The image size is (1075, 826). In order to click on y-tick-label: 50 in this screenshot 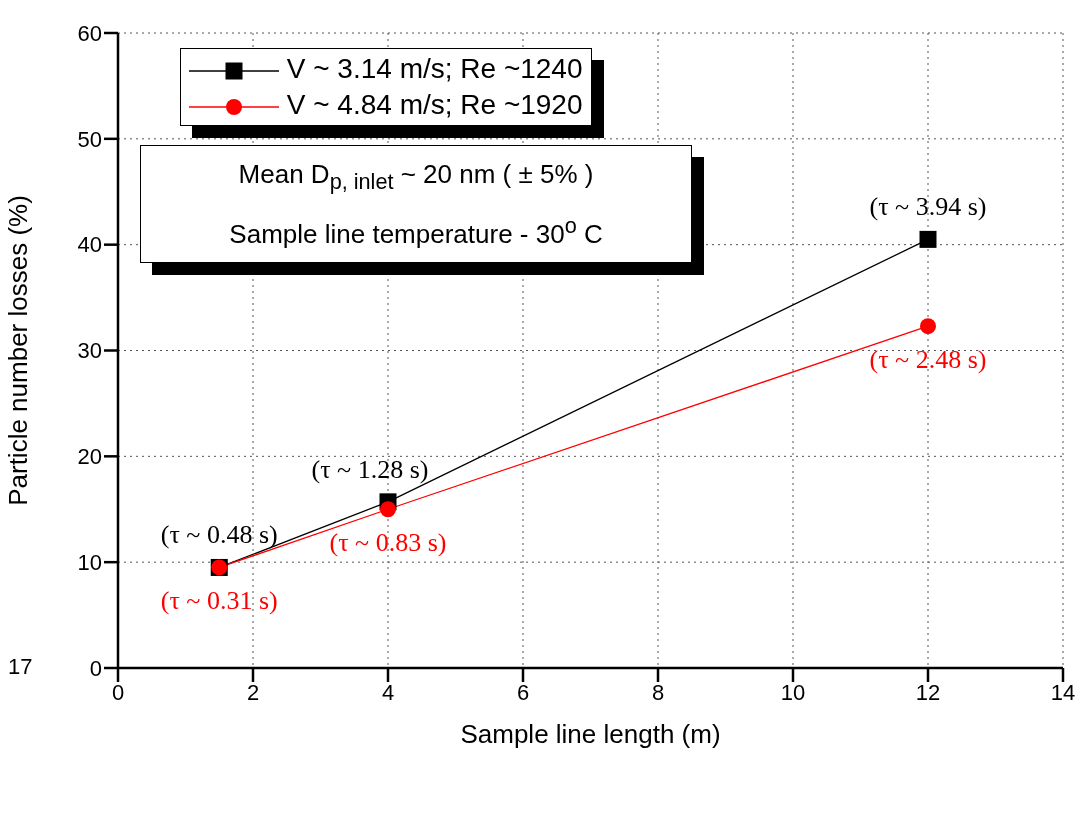, I will do `click(89, 139)`.